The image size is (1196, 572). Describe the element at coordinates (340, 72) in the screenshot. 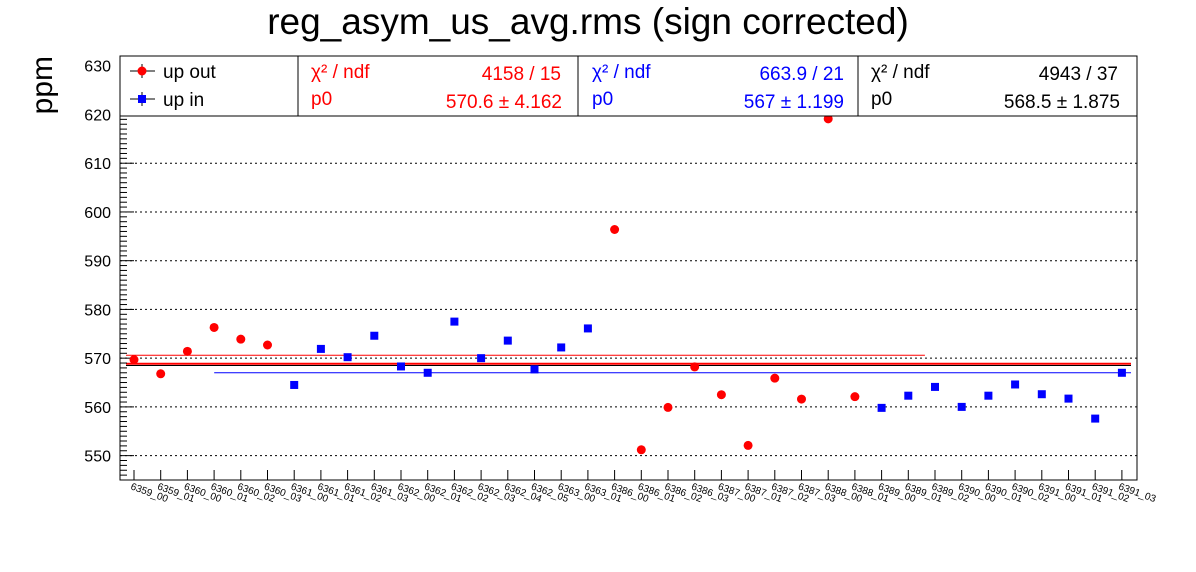

I see `fit-red-chi2-label: χ² / ndf` at that location.